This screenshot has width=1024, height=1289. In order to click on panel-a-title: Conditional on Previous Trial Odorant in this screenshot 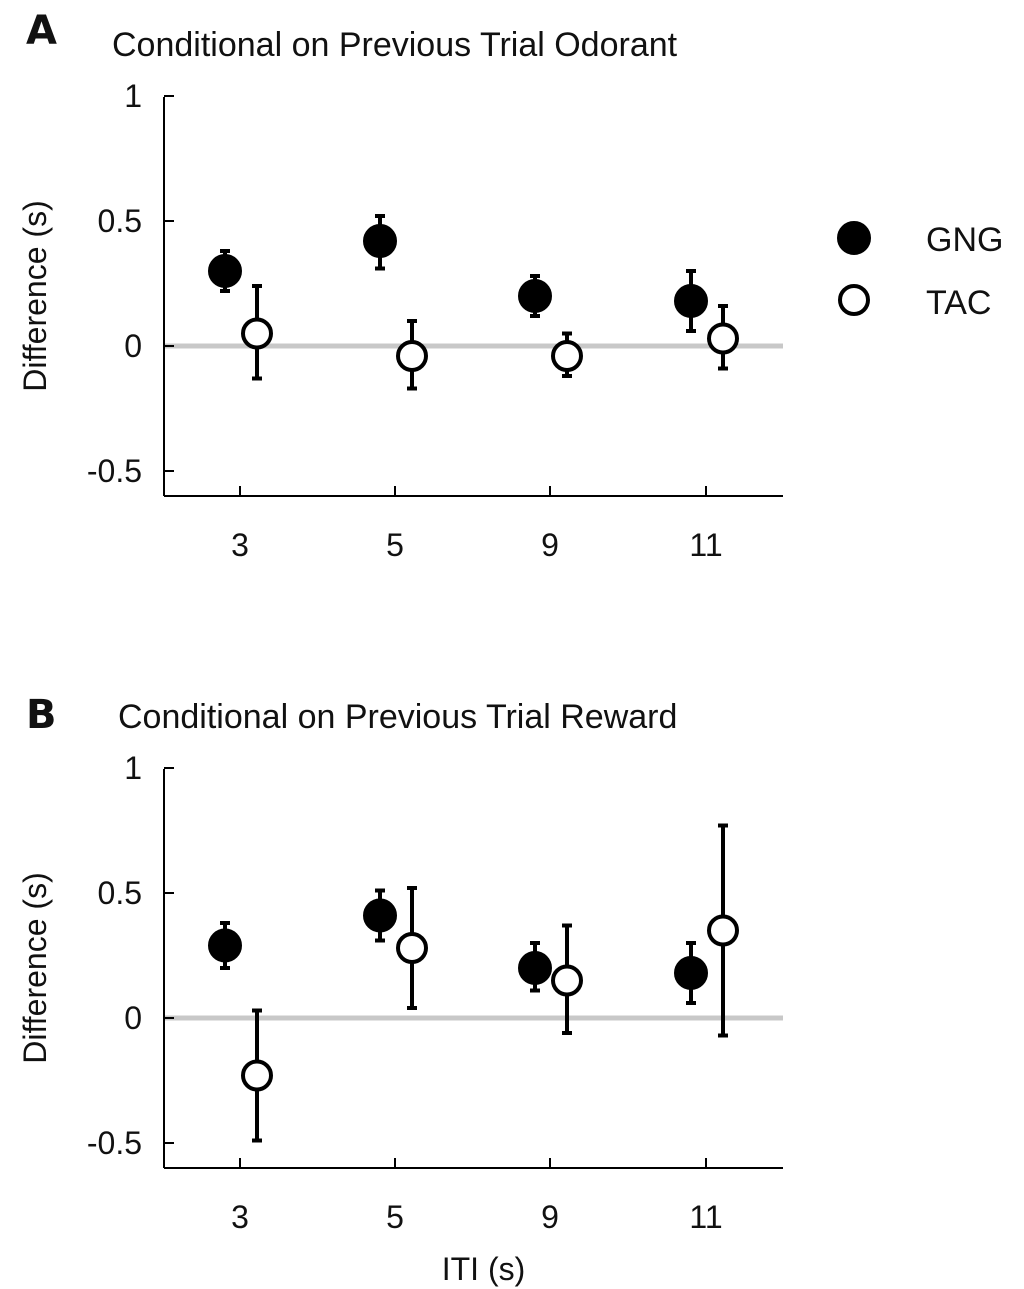, I will do `click(395, 45)`.